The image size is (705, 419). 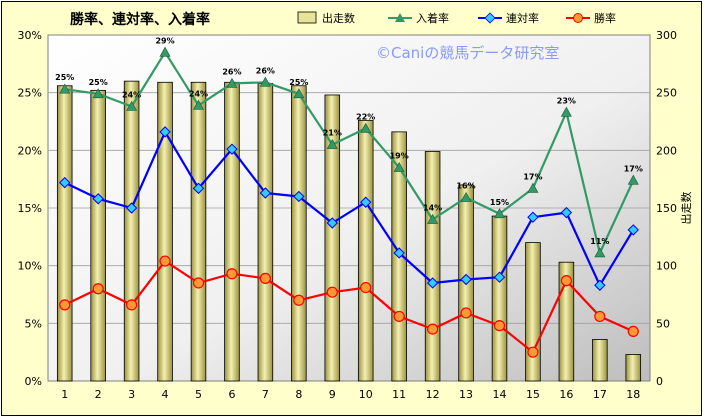 I want to click on x-tick-label: 13, so click(x=466, y=394).